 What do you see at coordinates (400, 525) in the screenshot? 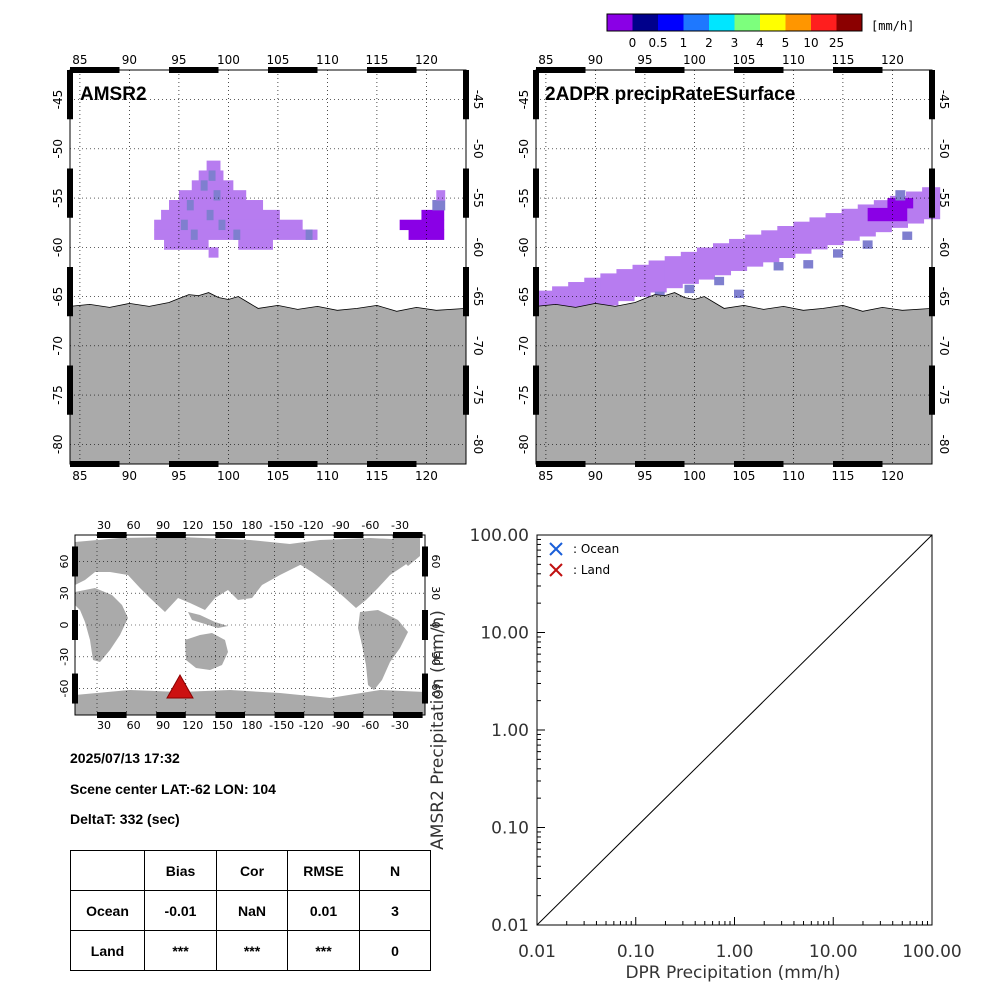
I see `lon-tick-label: -30` at bounding box center [400, 525].